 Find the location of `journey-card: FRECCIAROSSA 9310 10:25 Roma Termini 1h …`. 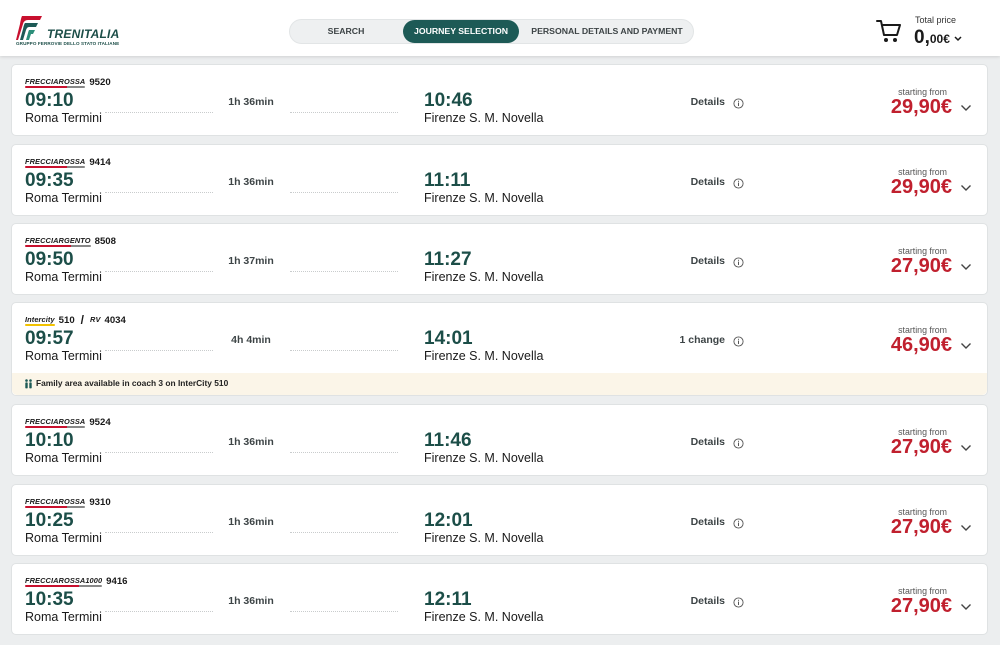

journey-card: FRECCIAROSSA 9310 10:25 Roma Termini 1h … is located at coordinates (499, 520).